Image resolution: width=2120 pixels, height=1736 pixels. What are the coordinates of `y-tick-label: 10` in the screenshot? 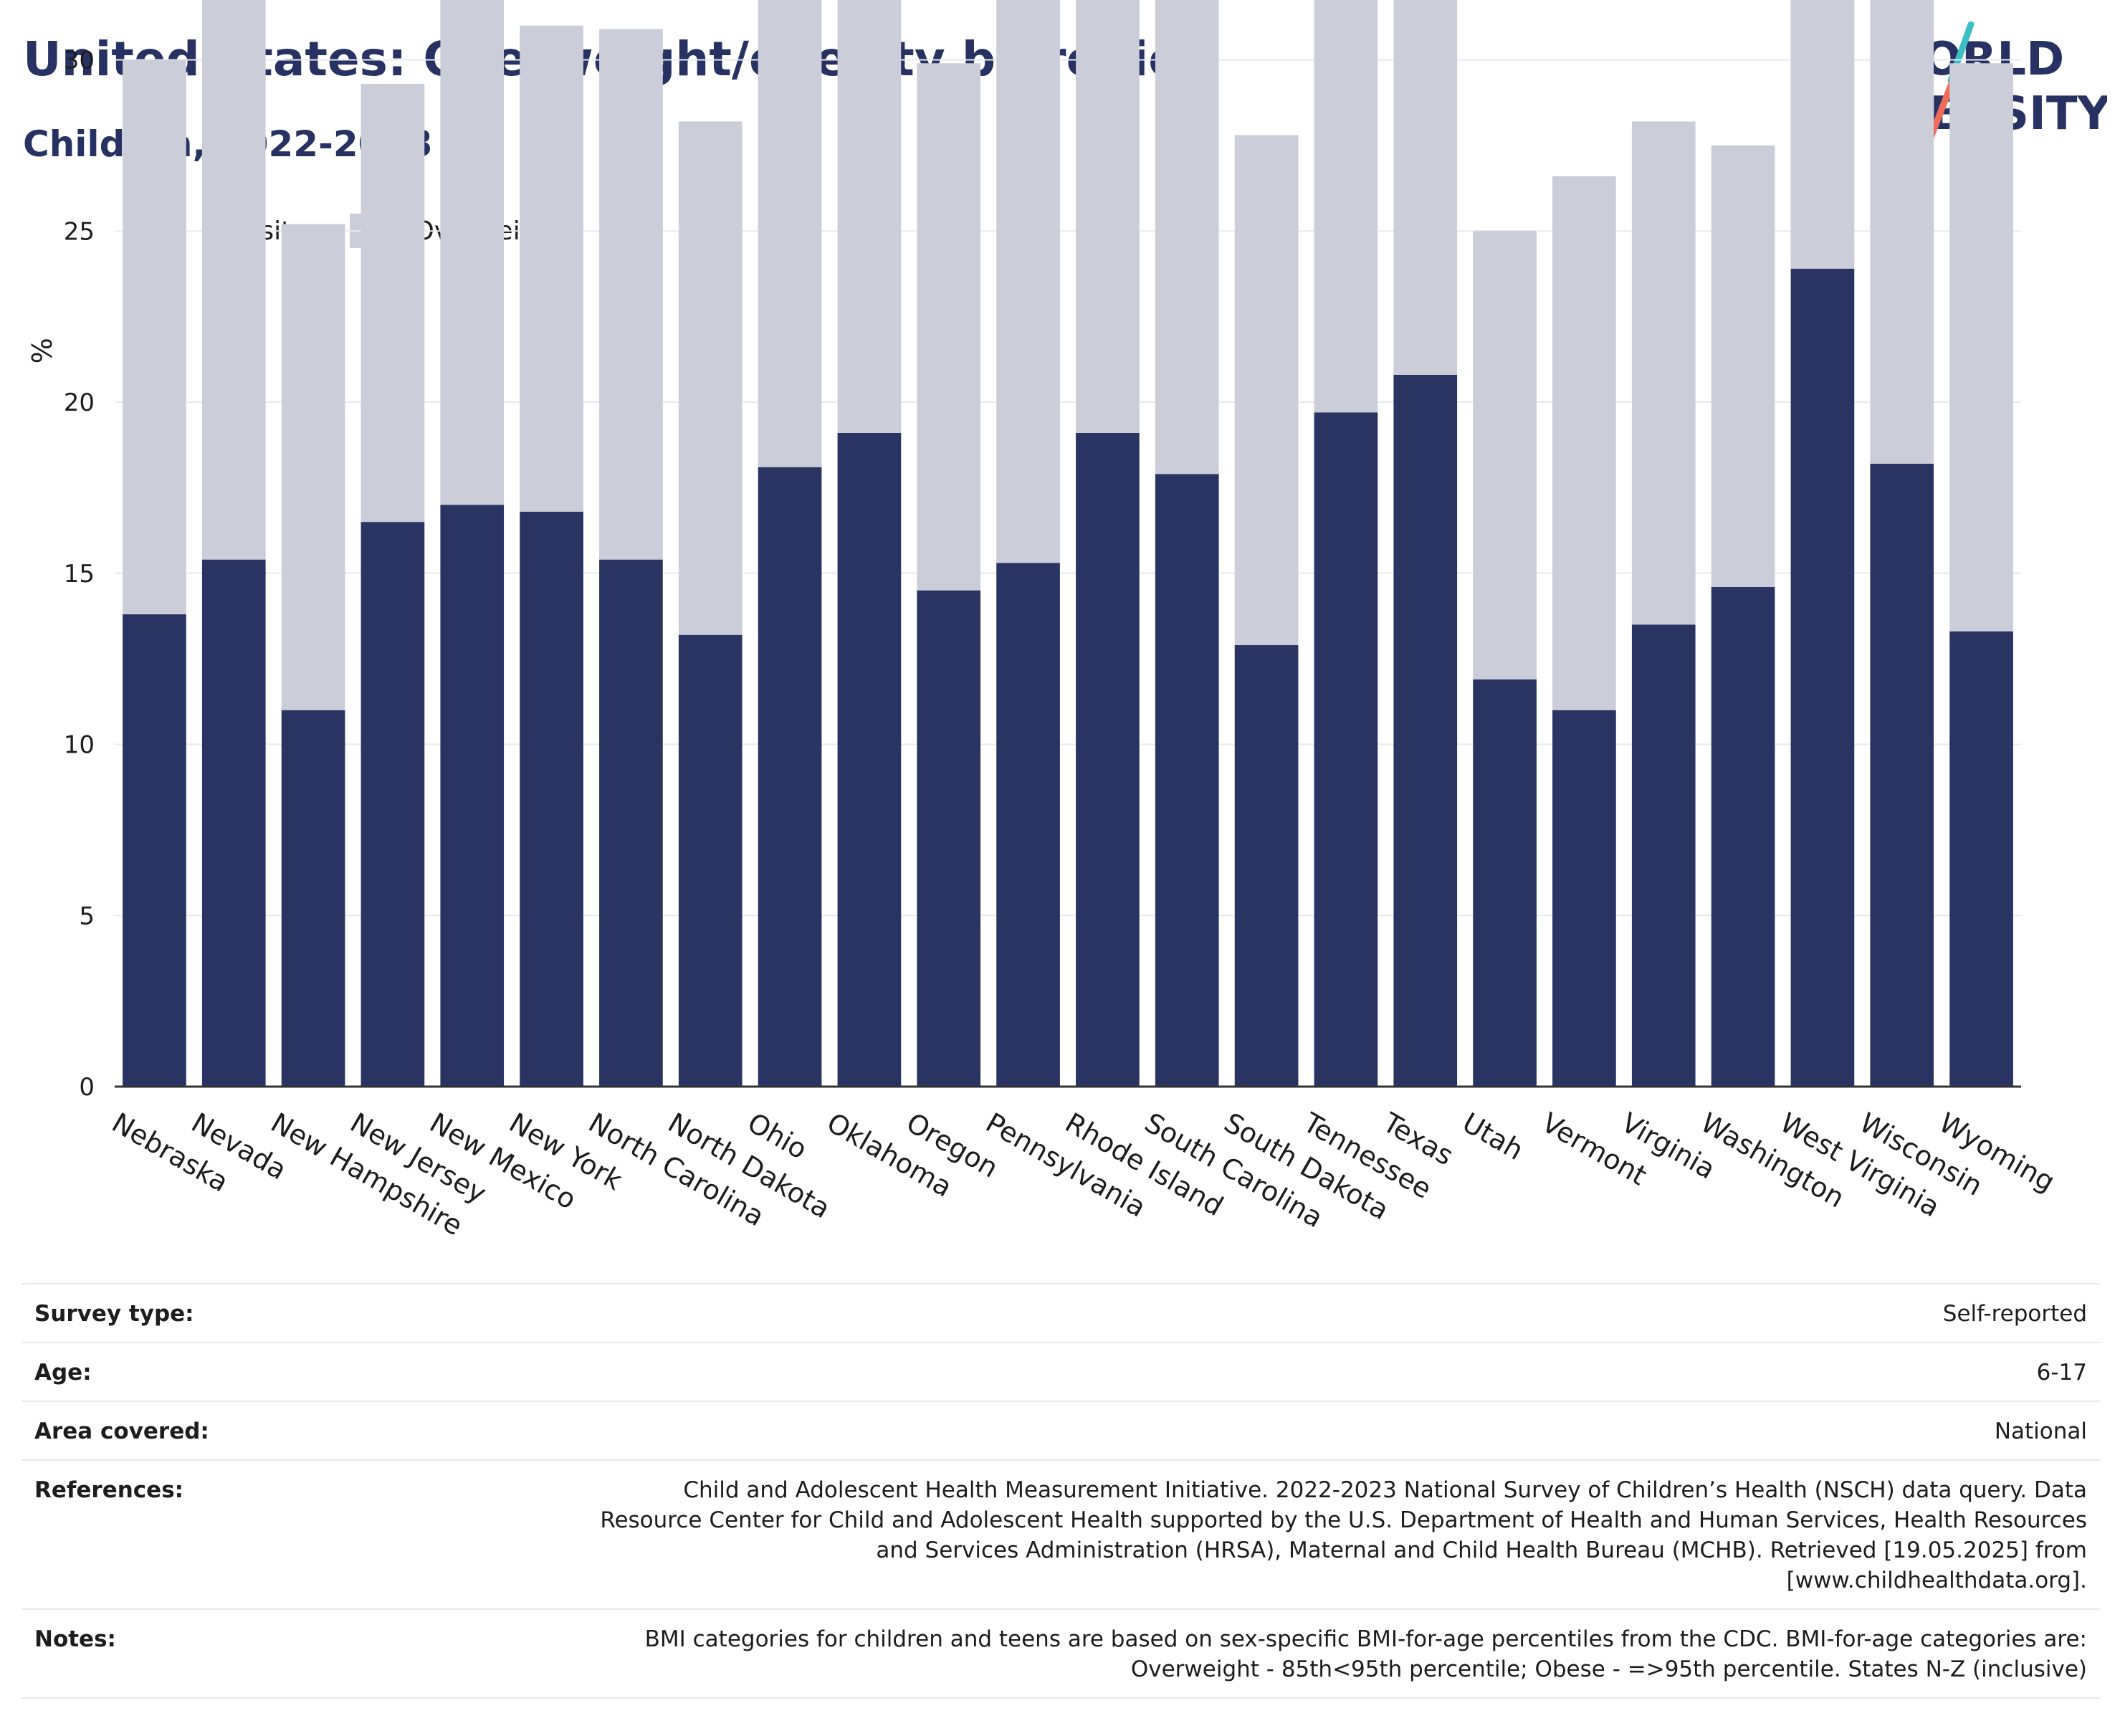 It's located at (80, 745).